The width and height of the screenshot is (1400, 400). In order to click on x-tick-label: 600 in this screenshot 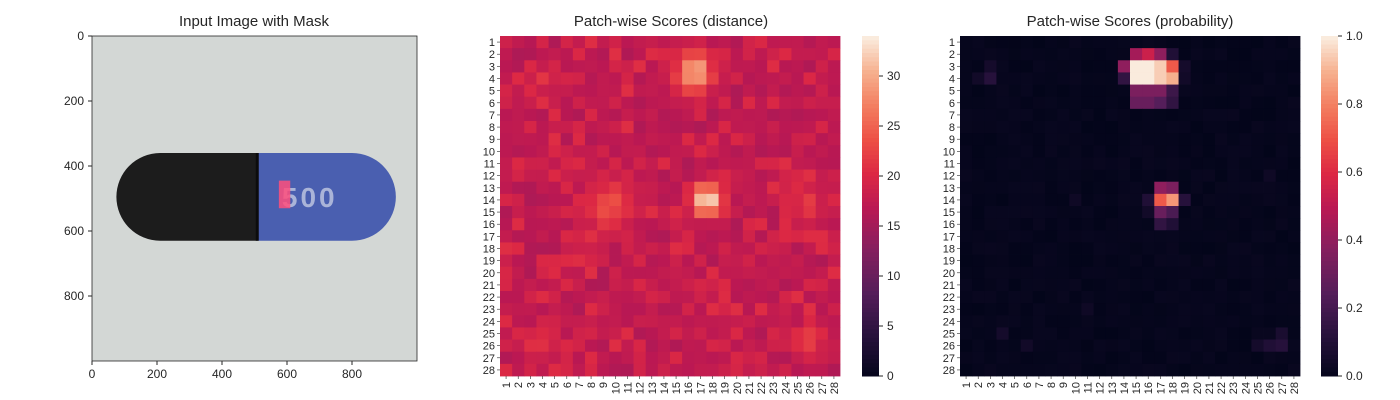, I will do `click(287, 374)`.